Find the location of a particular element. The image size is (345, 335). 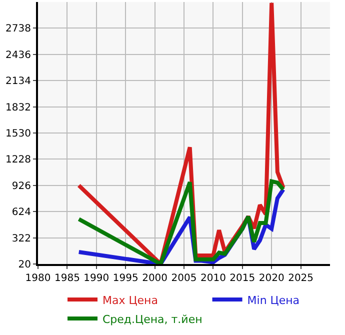

x-tick-label: 2015 is located at coordinates (243, 278).